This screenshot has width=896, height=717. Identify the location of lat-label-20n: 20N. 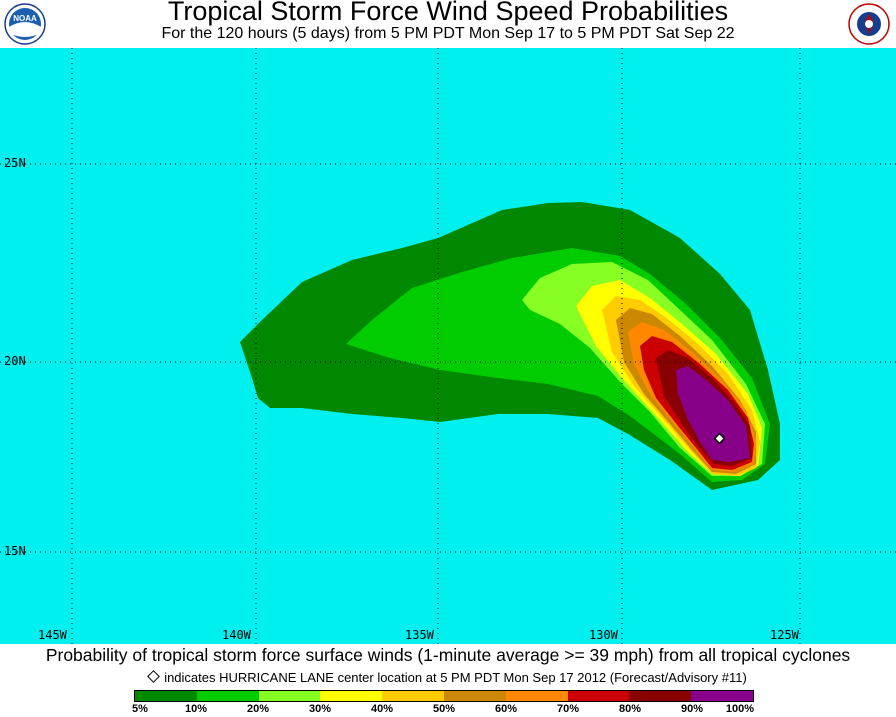
(15, 361).